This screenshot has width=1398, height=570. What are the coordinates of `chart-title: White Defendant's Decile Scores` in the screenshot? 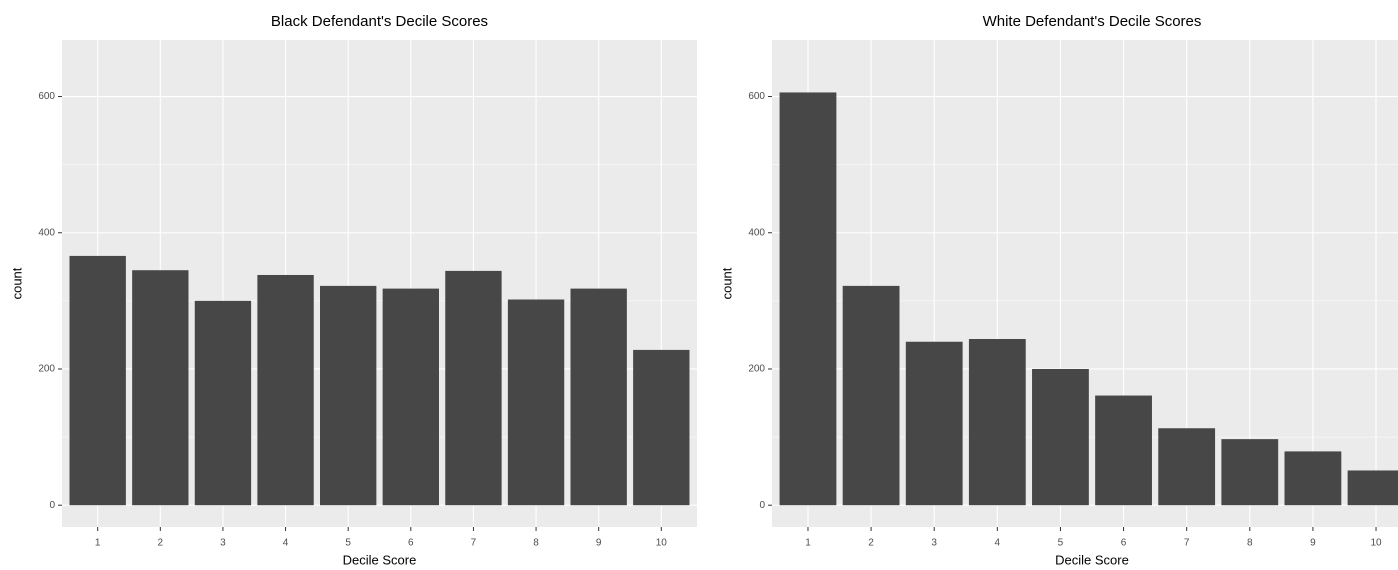 It's located at (1092, 21).